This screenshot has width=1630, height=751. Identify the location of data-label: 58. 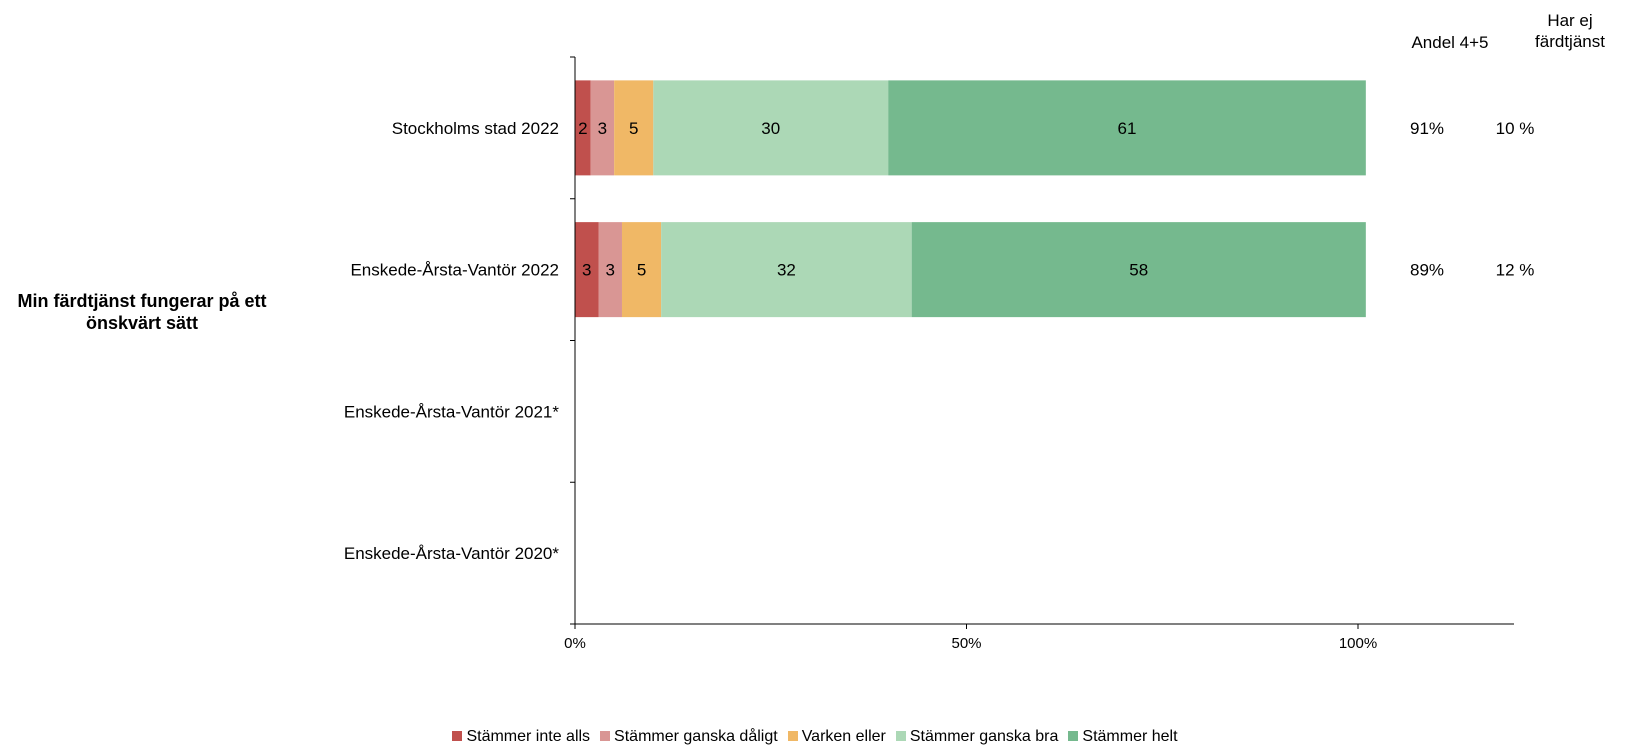
(1138, 270).